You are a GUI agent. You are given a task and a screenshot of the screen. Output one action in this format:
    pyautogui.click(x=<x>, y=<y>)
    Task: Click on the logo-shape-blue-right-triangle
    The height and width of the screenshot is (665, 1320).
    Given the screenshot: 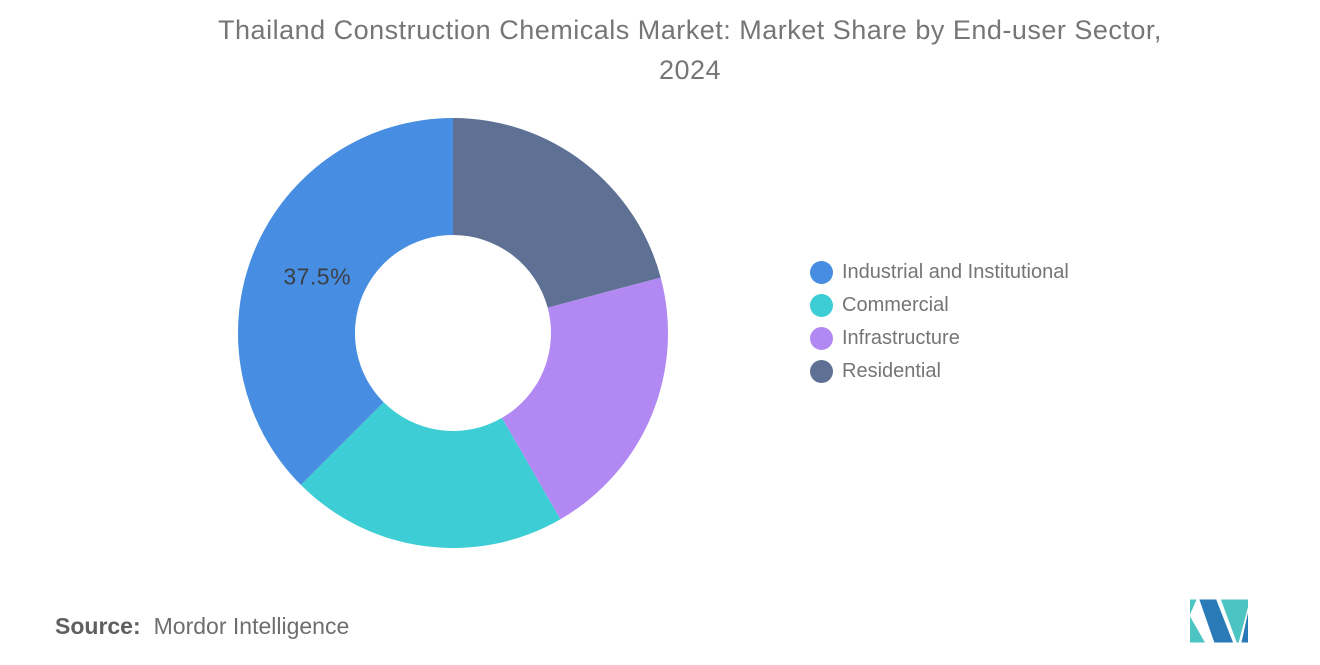 What is the action you would take?
    pyautogui.click(x=1244, y=627)
    